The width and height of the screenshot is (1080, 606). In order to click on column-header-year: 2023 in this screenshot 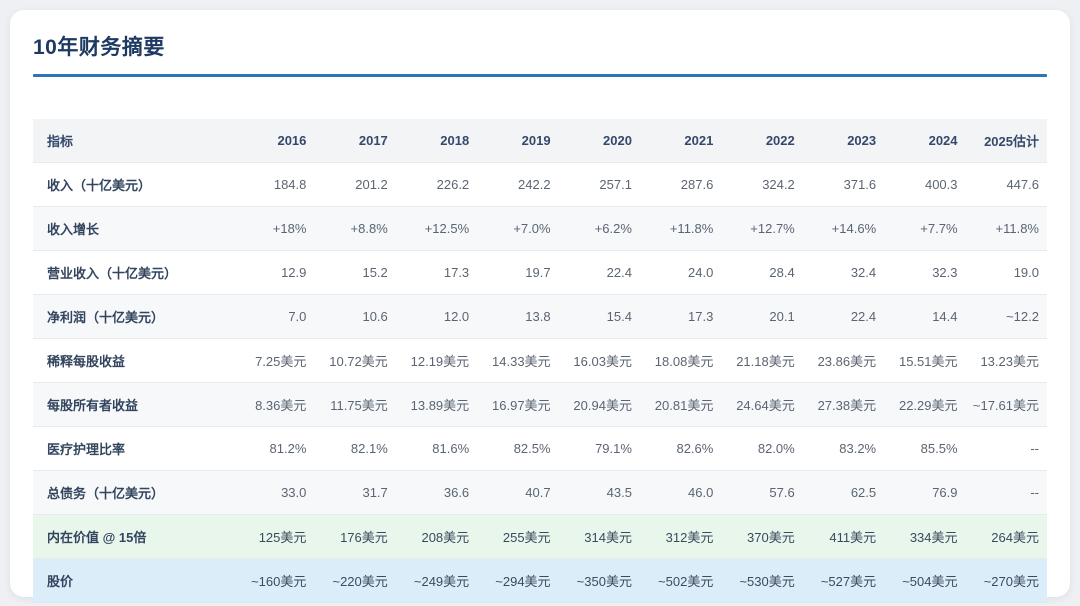, I will do `click(843, 141)`.